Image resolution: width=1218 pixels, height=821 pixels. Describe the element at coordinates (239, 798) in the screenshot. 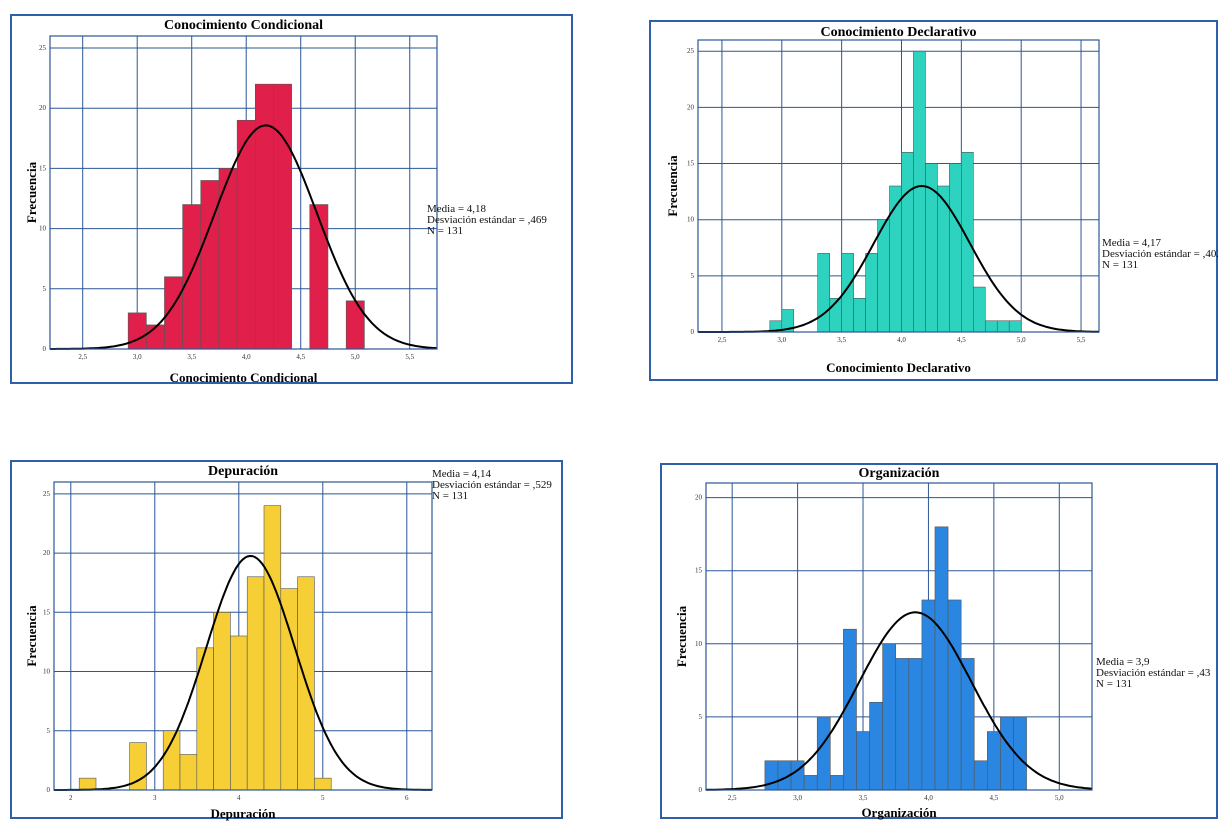

I see `x-tick-label: 4` at that location.